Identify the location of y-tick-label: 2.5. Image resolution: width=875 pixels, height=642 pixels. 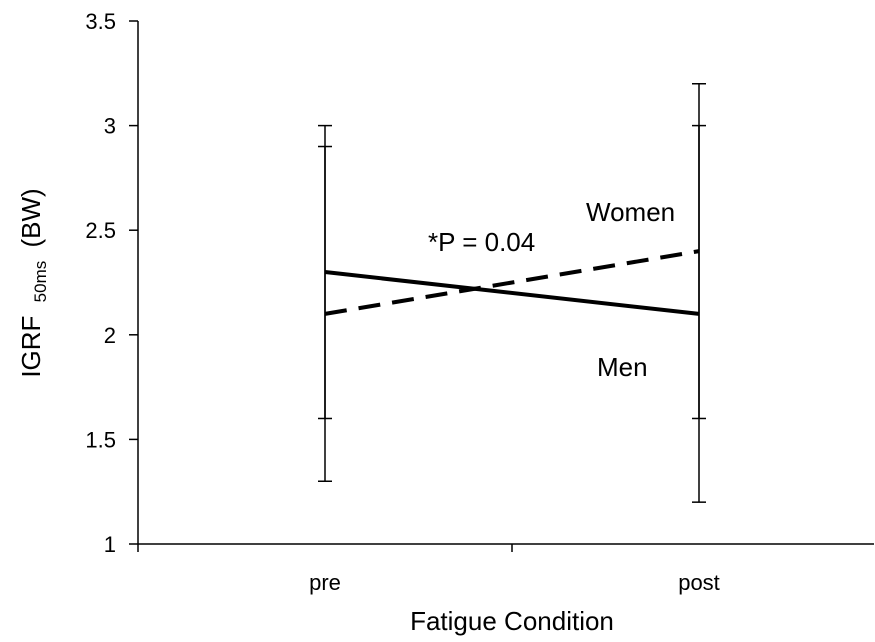
(100, 230).